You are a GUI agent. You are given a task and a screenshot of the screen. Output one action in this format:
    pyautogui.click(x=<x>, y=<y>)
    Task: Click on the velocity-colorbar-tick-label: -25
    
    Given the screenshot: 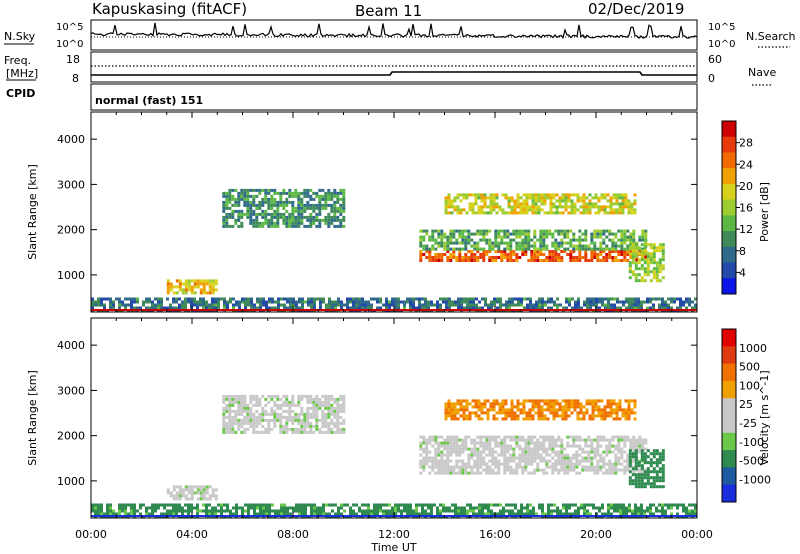 What is the action you would take?
    pyautogui.click(x=748, y=423)
    